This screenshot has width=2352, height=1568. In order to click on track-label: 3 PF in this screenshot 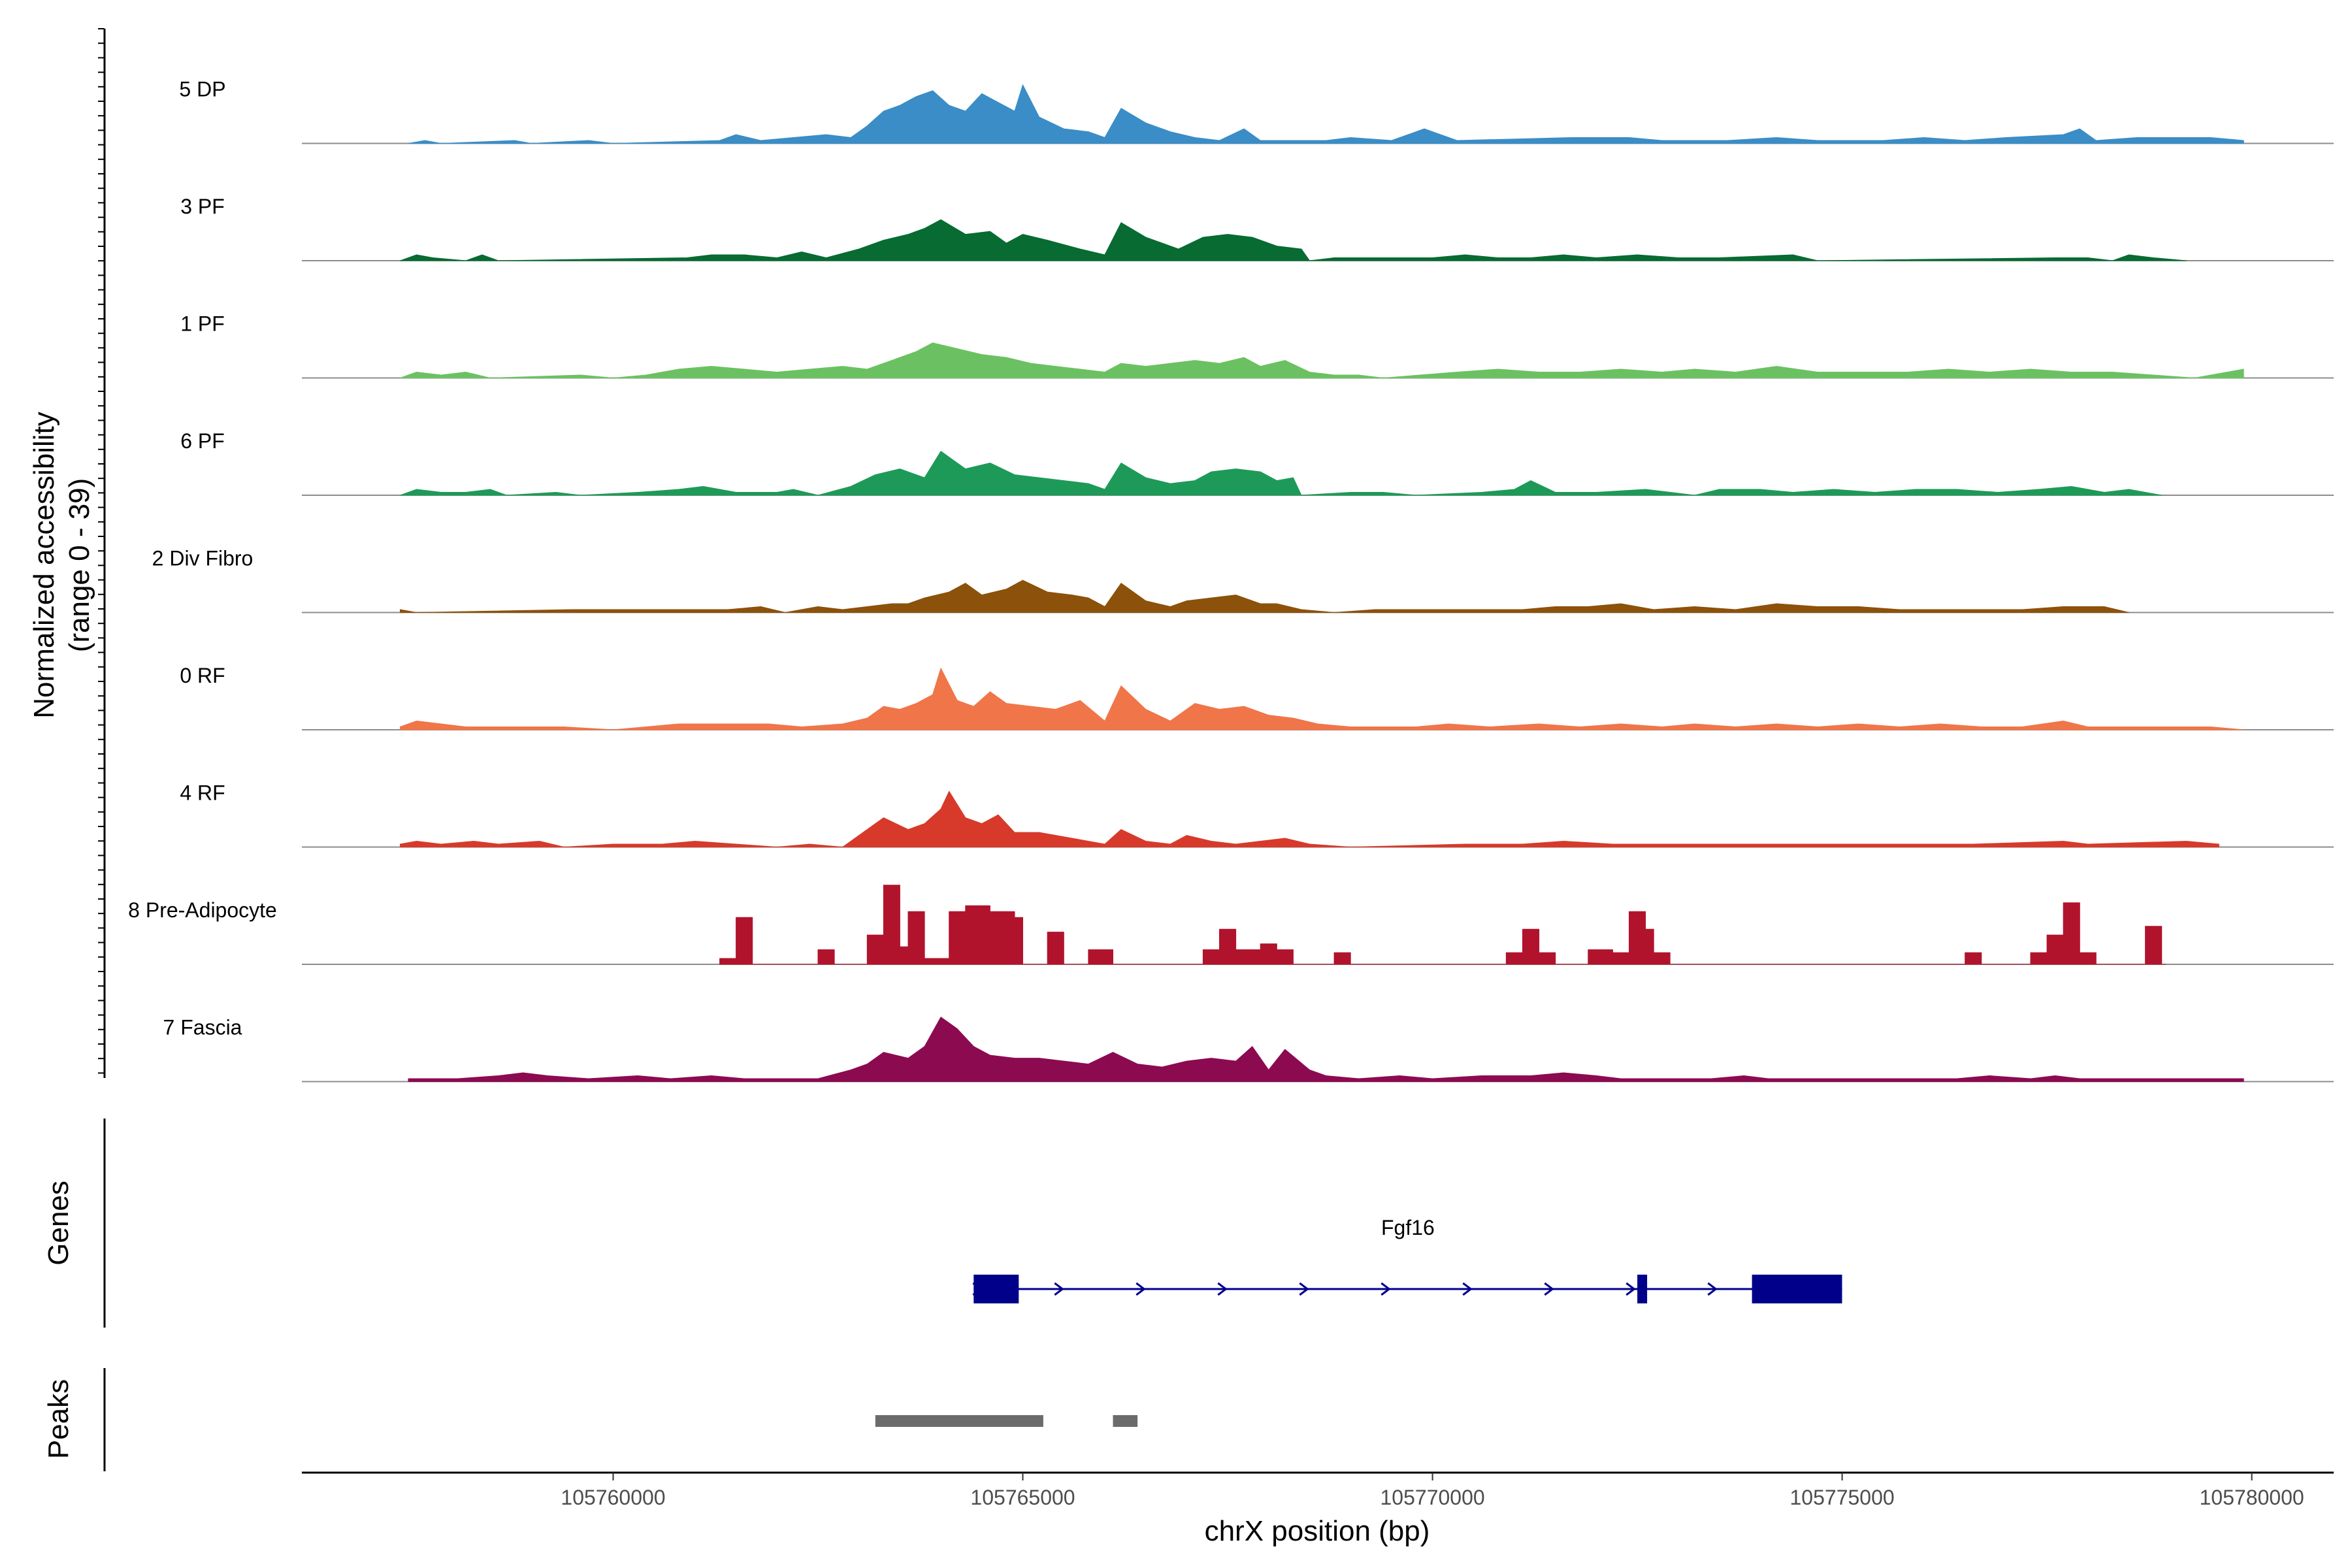, I will do `click(202, 206)`.